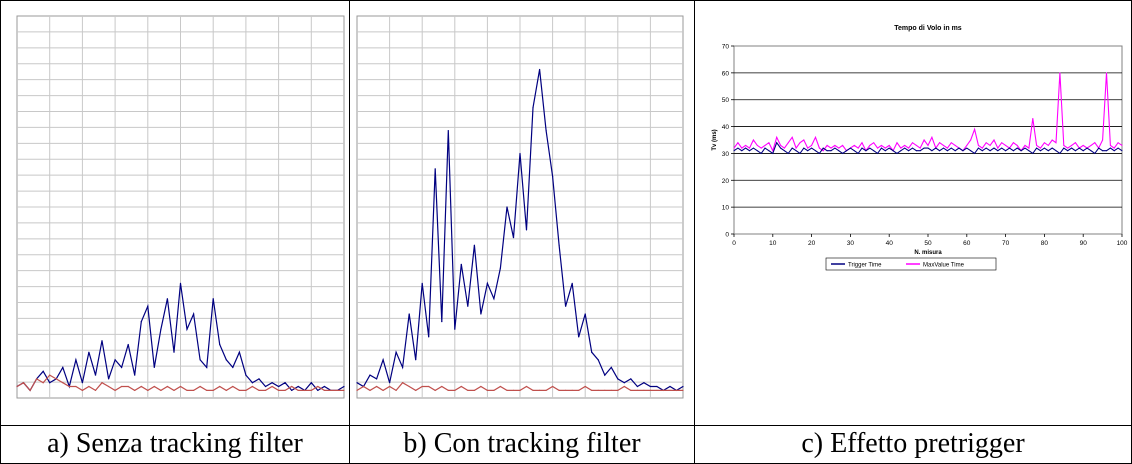 Image resolution: width=1132 pixels, height=464 pixels. What do you see at coordinates (851, 243) in the screenshot?
I see `chart-c-xtick-label: 30` at bounding box center [851, 243].